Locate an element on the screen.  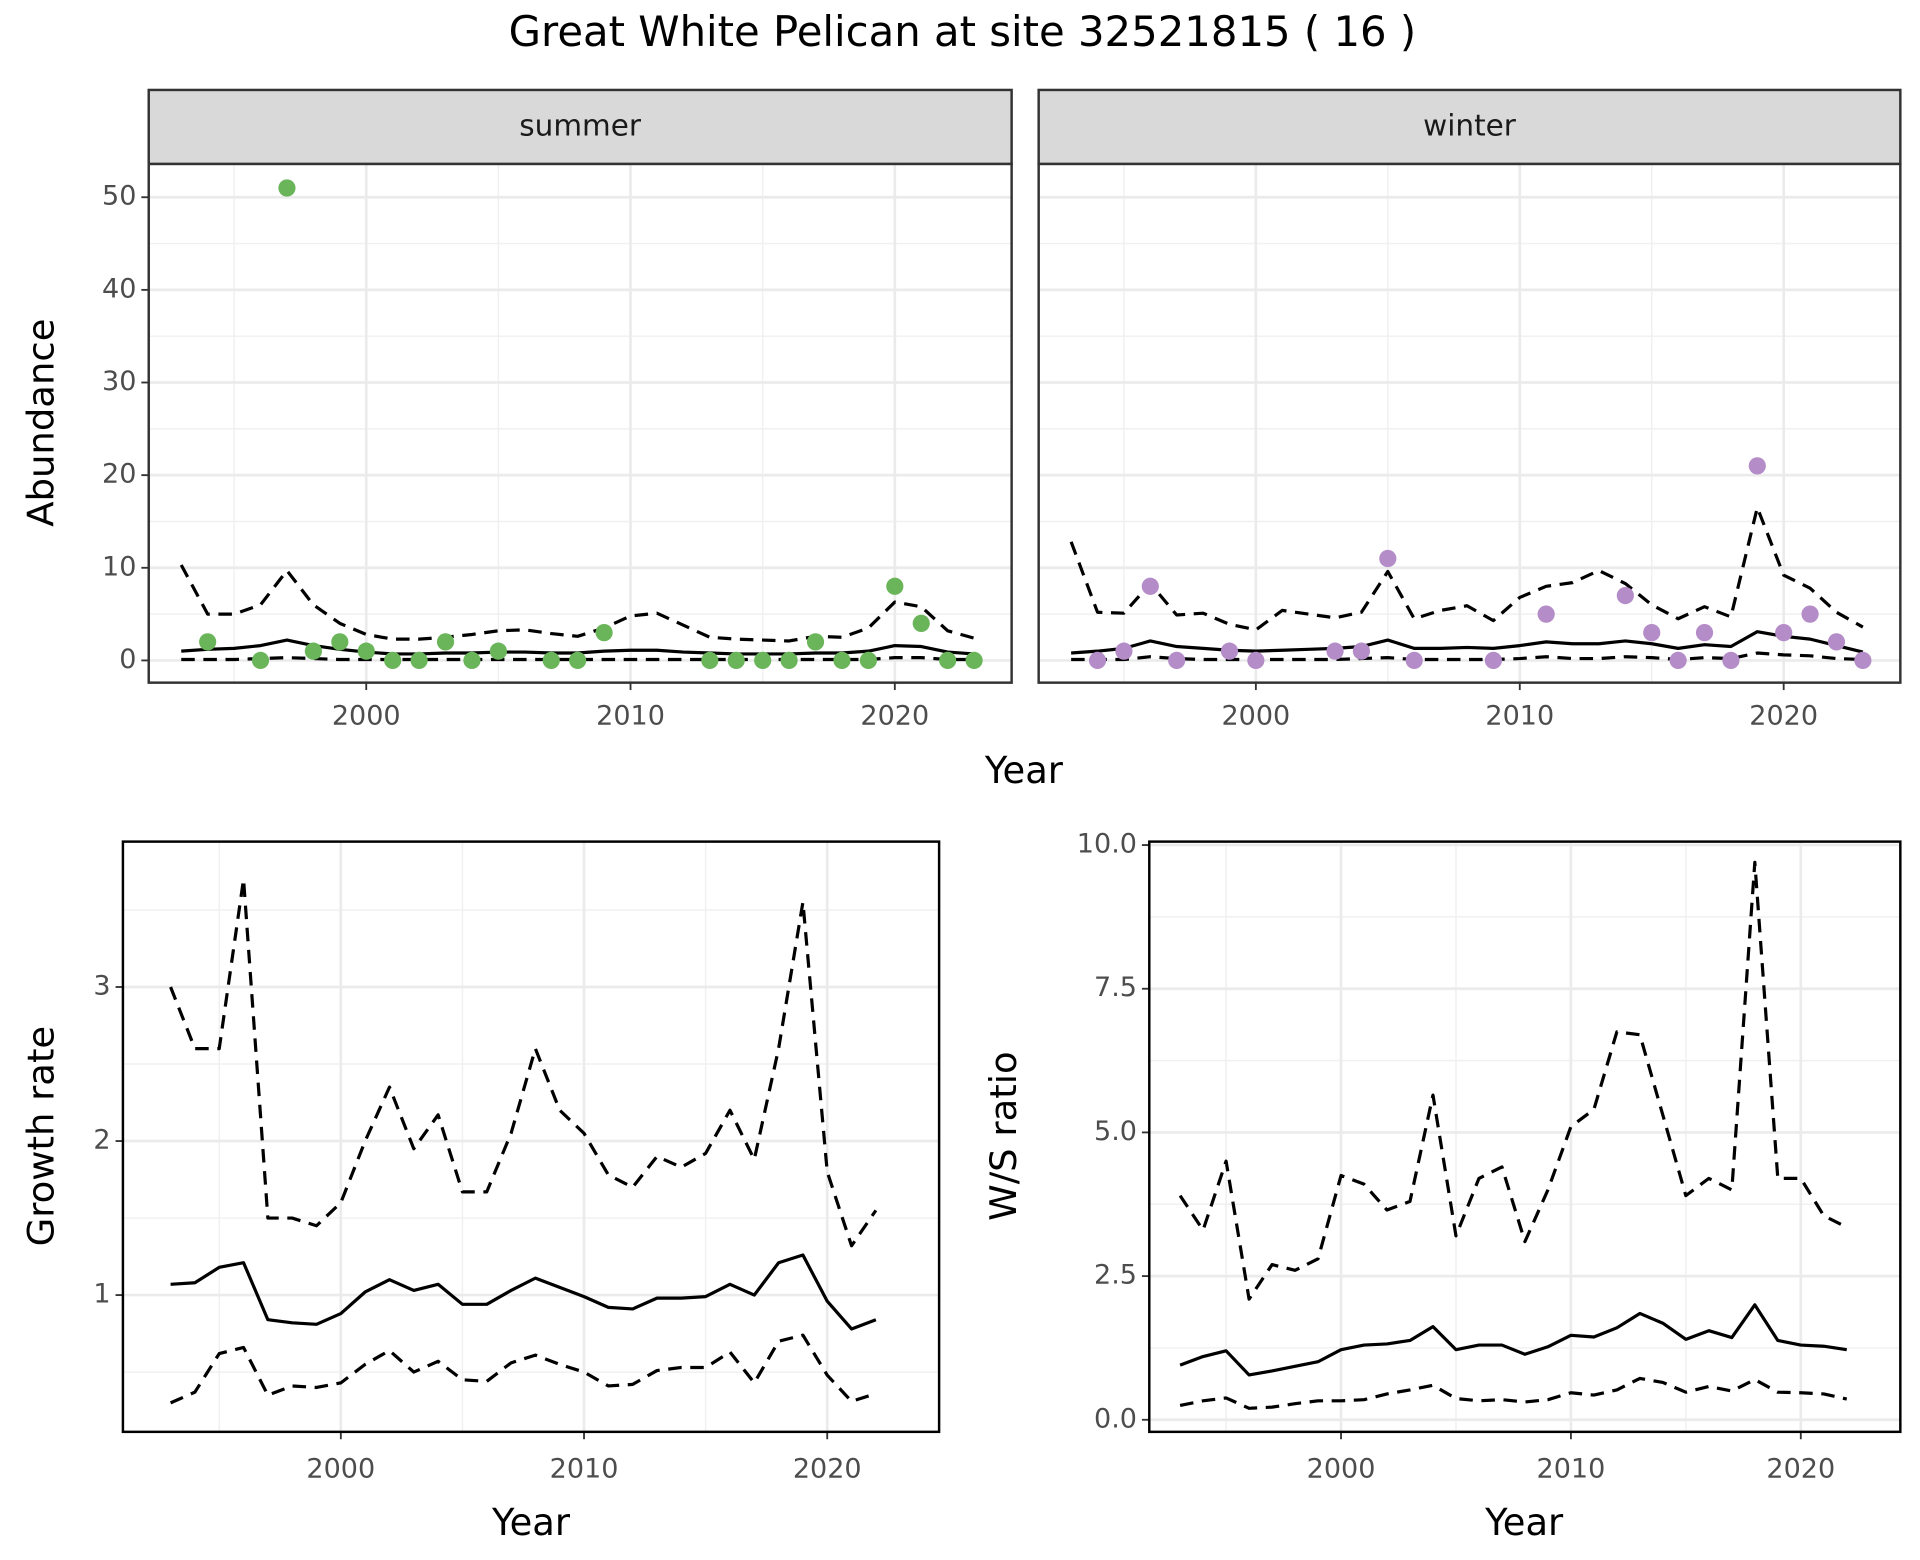
y-tick-label: 50 is located at coordinates (119, 196).